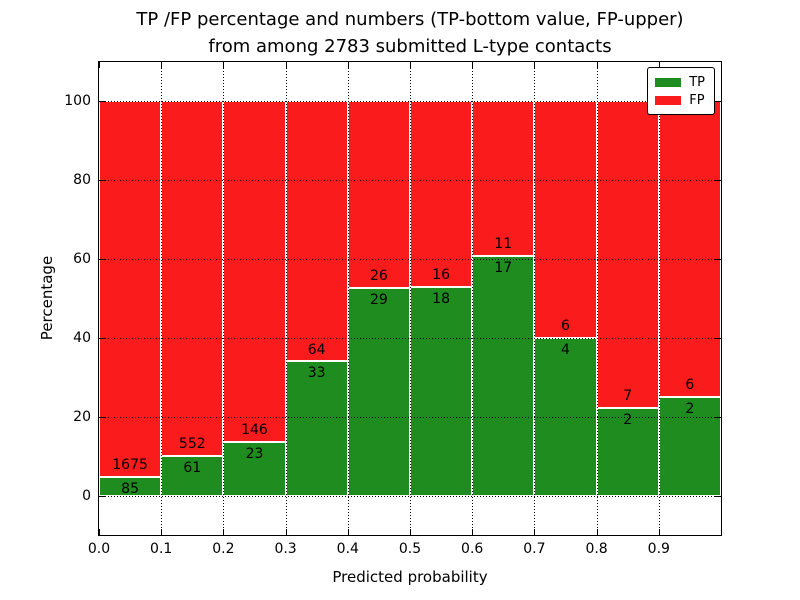 The height and width of the screenshot is (600, 800). What do you see at coordinates (410, 577) in the screenshot?
I see `x-axis-label: Predicted probability` at bounding box center [410, 577].